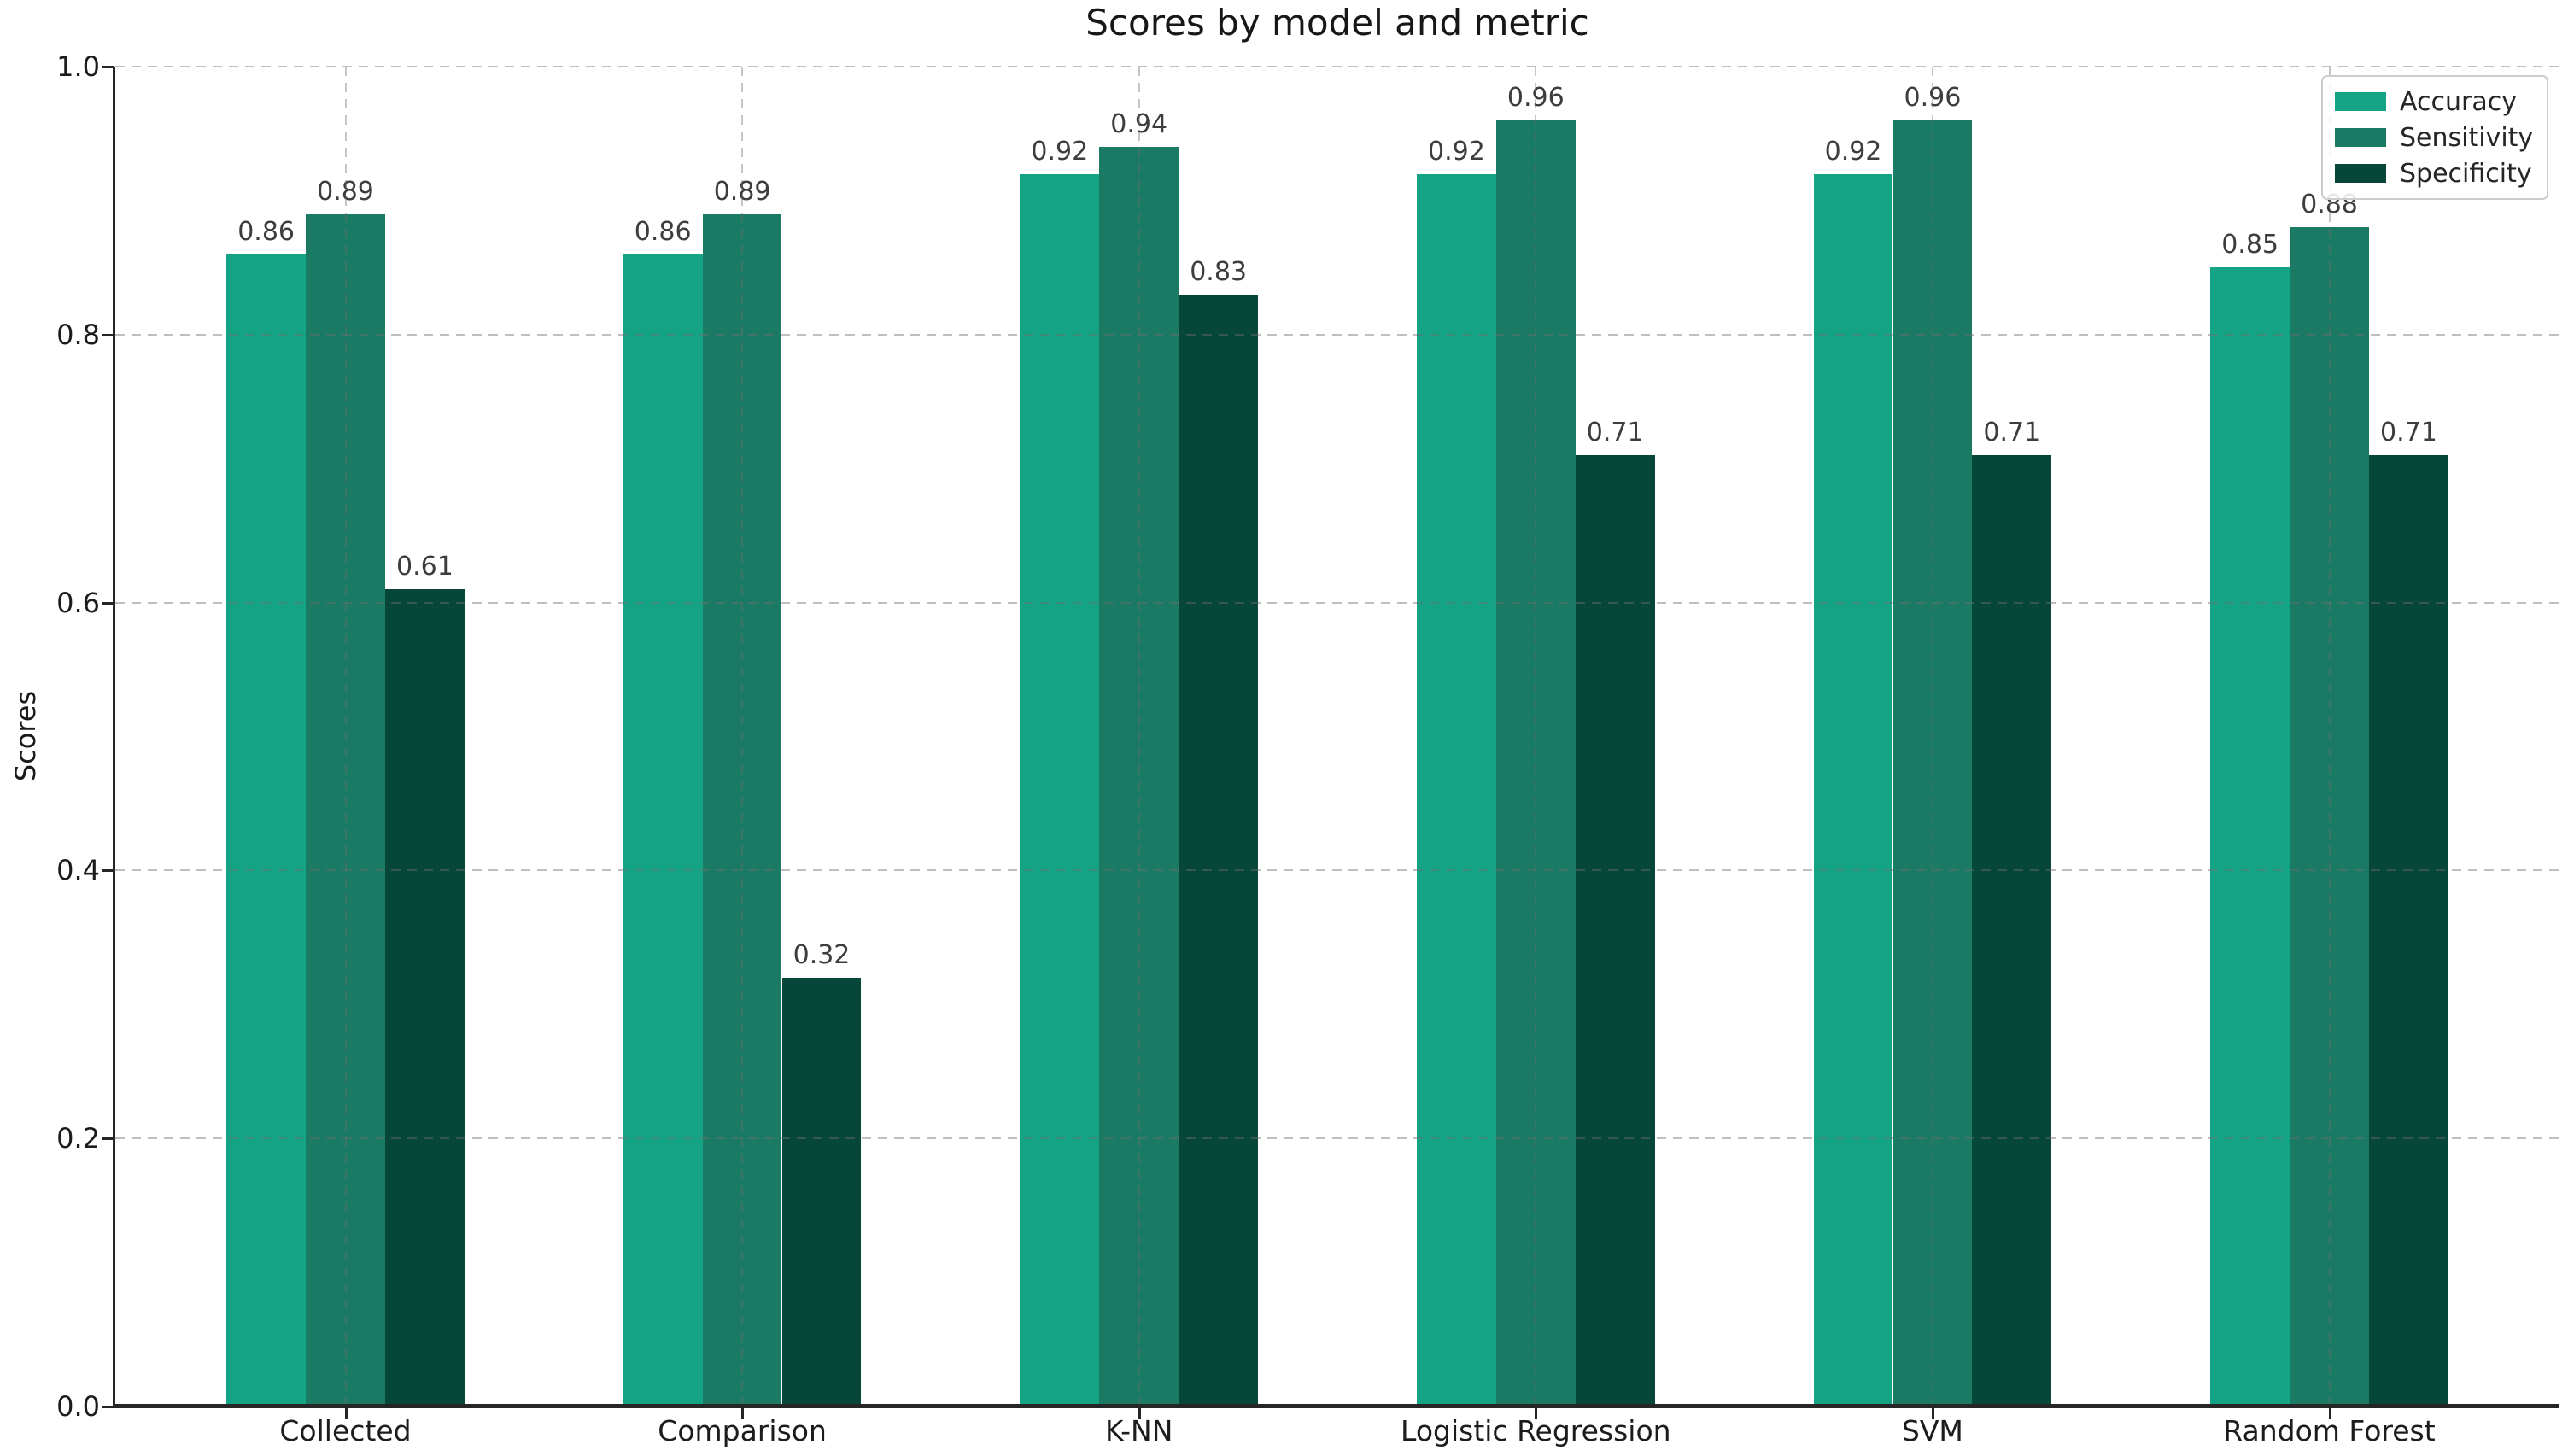 The height and width of the screenshot is (1456, 2574). What do you see at coordinates (345, 1430) in the screenshot?
I see `x-tick-label-collected: Collected` at bounding box center [345, 1430].